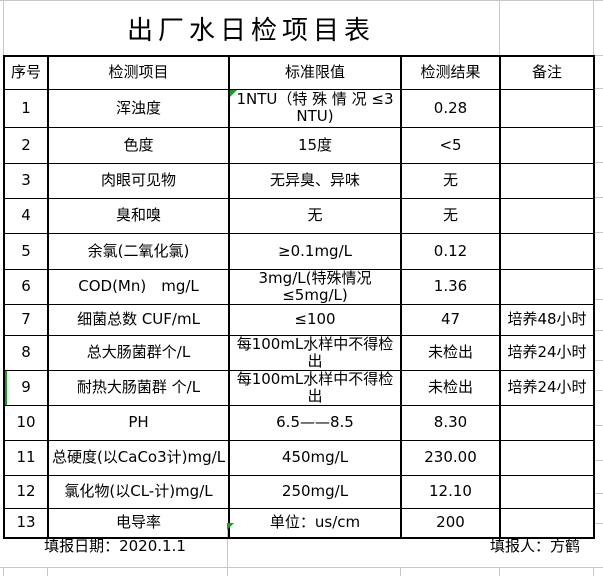  Describe the element at coordinates (315, 251) in the screenshot. I see `cell-limit: ≥0.1mg/L` at that location.